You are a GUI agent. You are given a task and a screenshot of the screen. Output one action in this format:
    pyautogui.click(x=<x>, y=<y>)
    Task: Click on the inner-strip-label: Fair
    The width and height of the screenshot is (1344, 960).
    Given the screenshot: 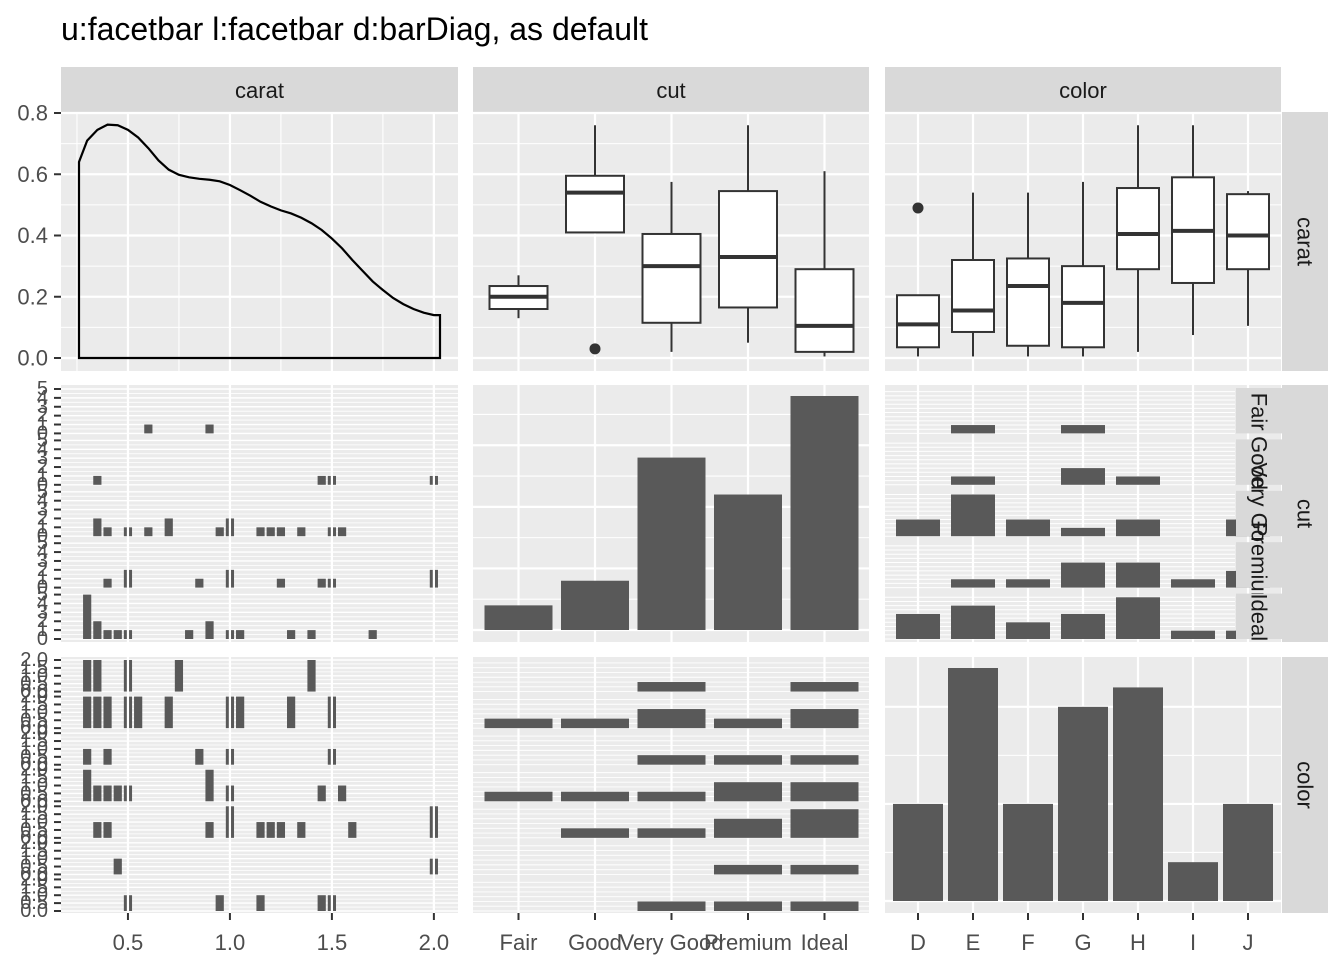 What is the action you would take?
    pyautogui.click(x=1259, y=412)
    